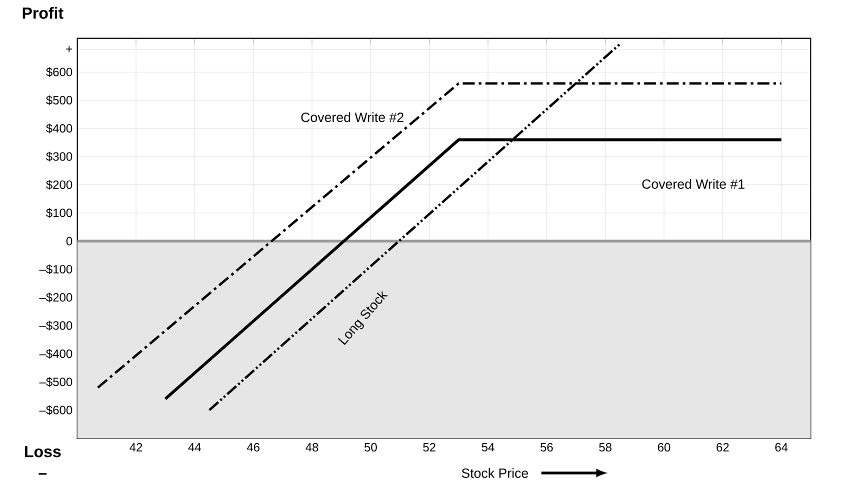 This screenshot has height=489, width=859. I want to click on y-tick-label: $100, so click(59, 213).